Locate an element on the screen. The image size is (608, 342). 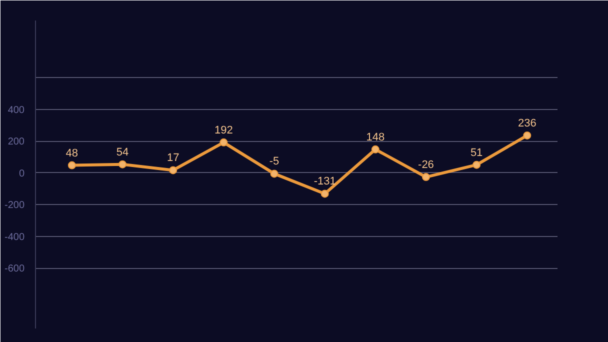
y-tick-label: -600 is located at coordinates (14, 269).